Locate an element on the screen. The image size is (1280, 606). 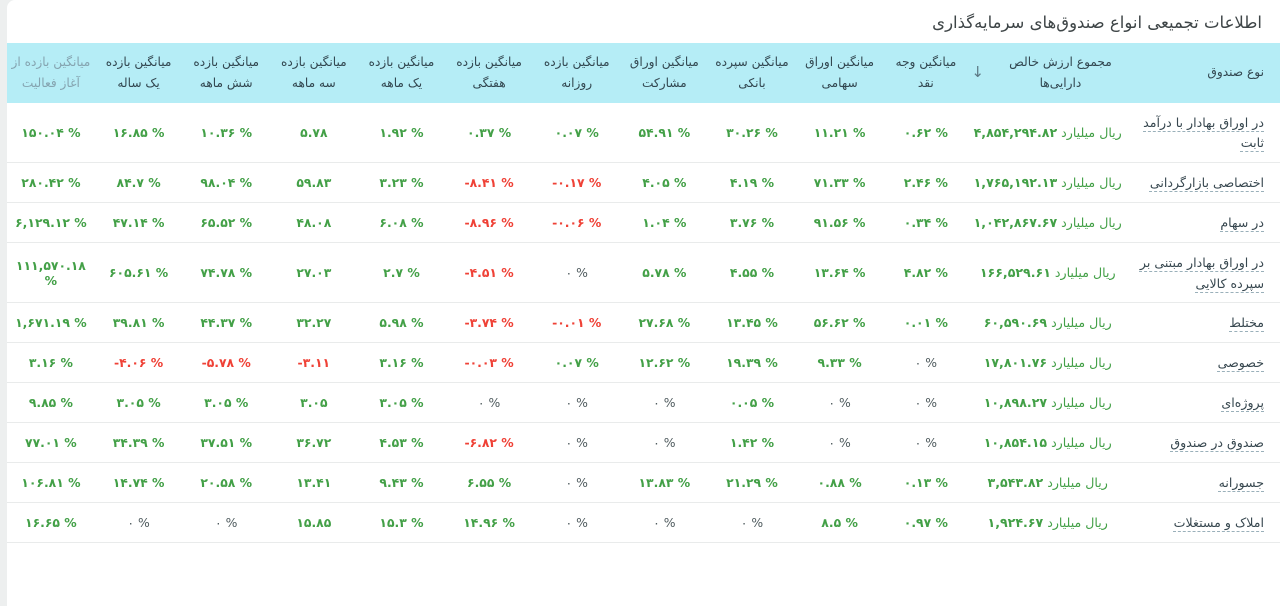
nav-number: ۱,۷۶۵,۱۹۲.۱۳ is located at coordinates (1015, 182).